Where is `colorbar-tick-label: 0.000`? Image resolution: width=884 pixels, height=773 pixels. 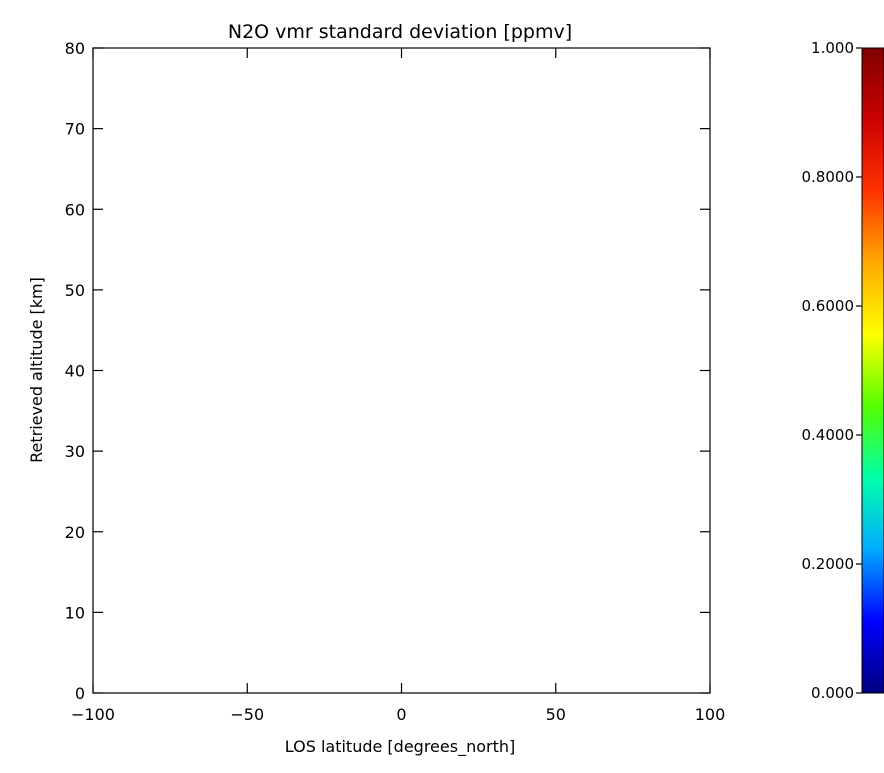
colorbar-tick-label: 0.000 is located at coordinates (832, 693).